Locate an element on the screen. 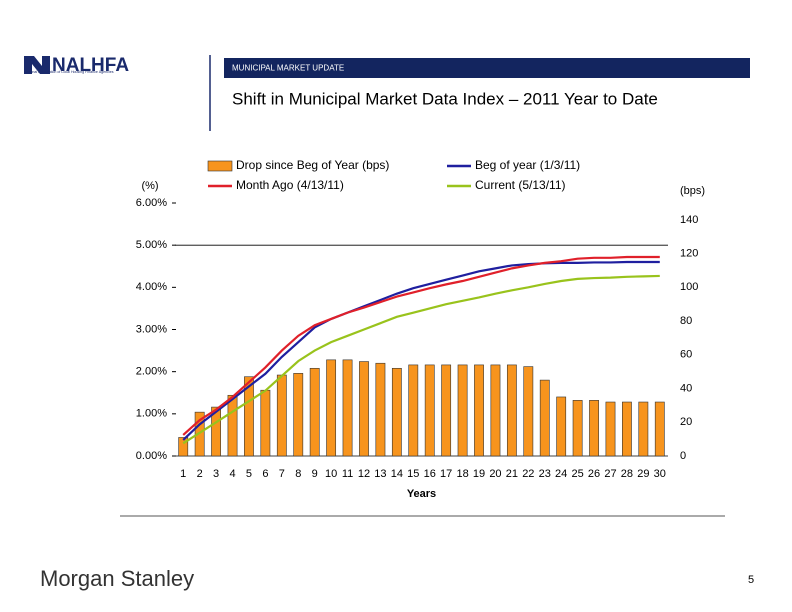 The width and height of the screenshot is (792, 612). y2-tick-label: 0 is located at coordinates (683, 456).